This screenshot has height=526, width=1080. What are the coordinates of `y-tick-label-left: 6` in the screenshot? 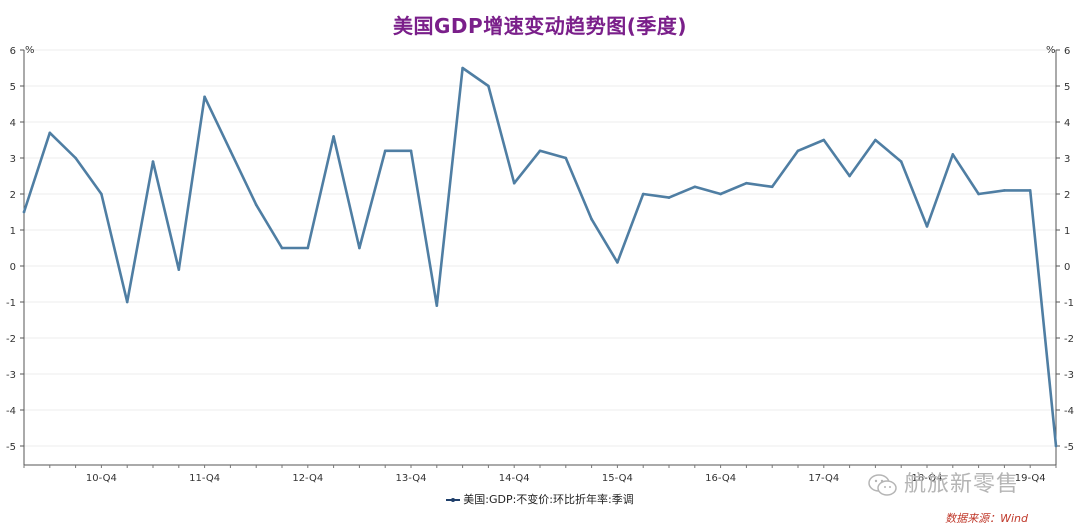 It's located at (13, 51).